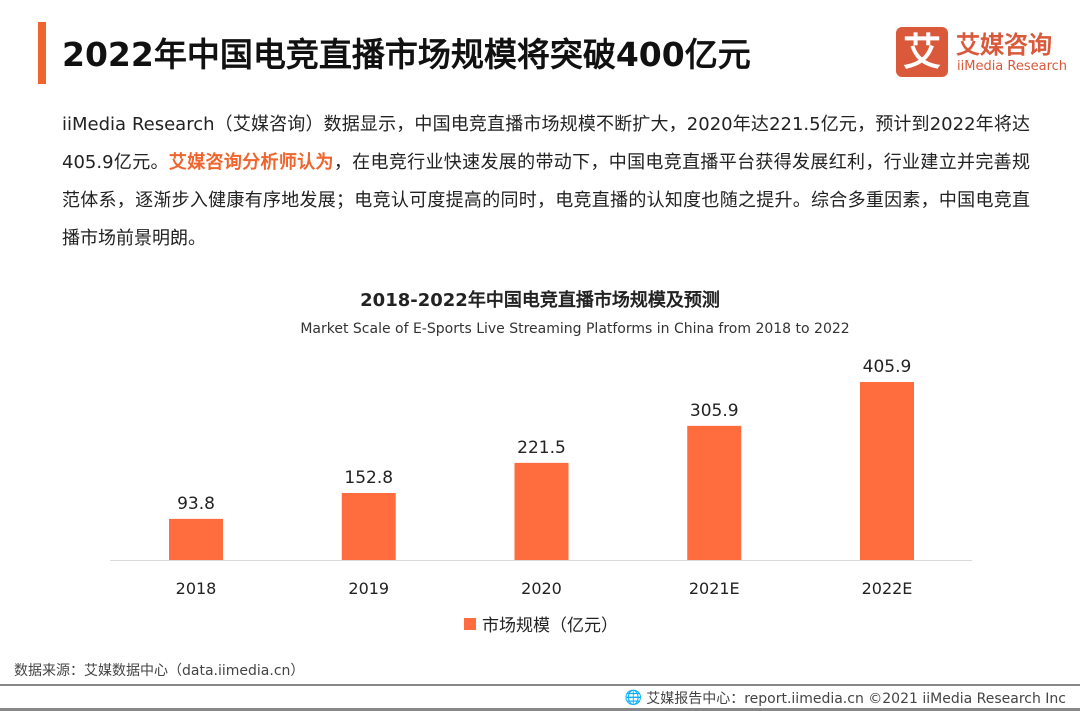 The image size is (1080, 711). I want to click on logo-cn: 艾媒咨询, so click(1004, 45).